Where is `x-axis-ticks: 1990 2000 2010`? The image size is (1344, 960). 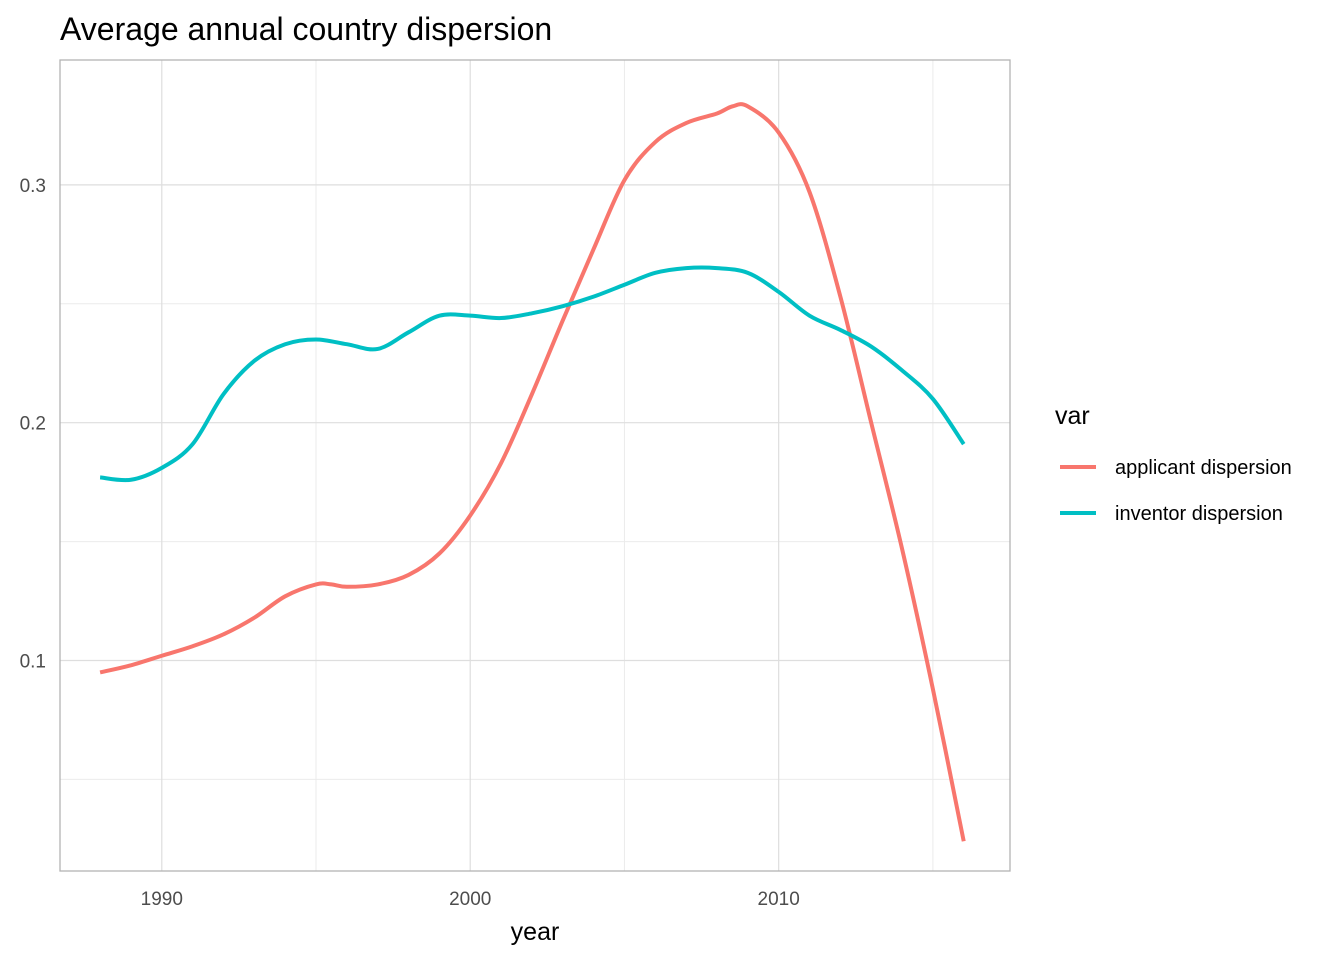
x-axis-ticks: 1990 2000 2010 is located at coordinates (470, 899).